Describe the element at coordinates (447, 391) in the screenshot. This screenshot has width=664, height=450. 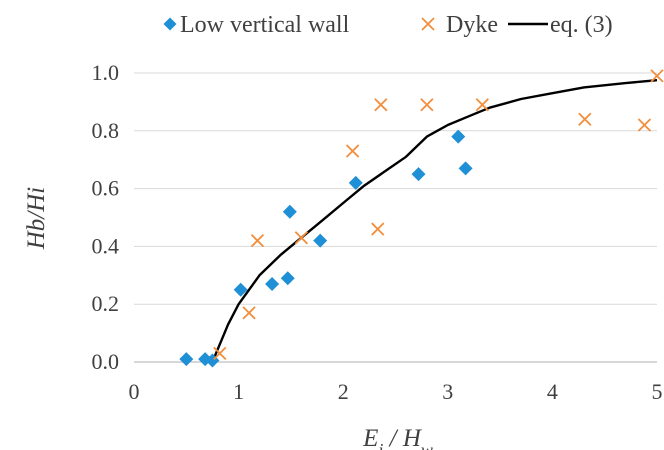
I see `x-tick-label: 3` at that location.